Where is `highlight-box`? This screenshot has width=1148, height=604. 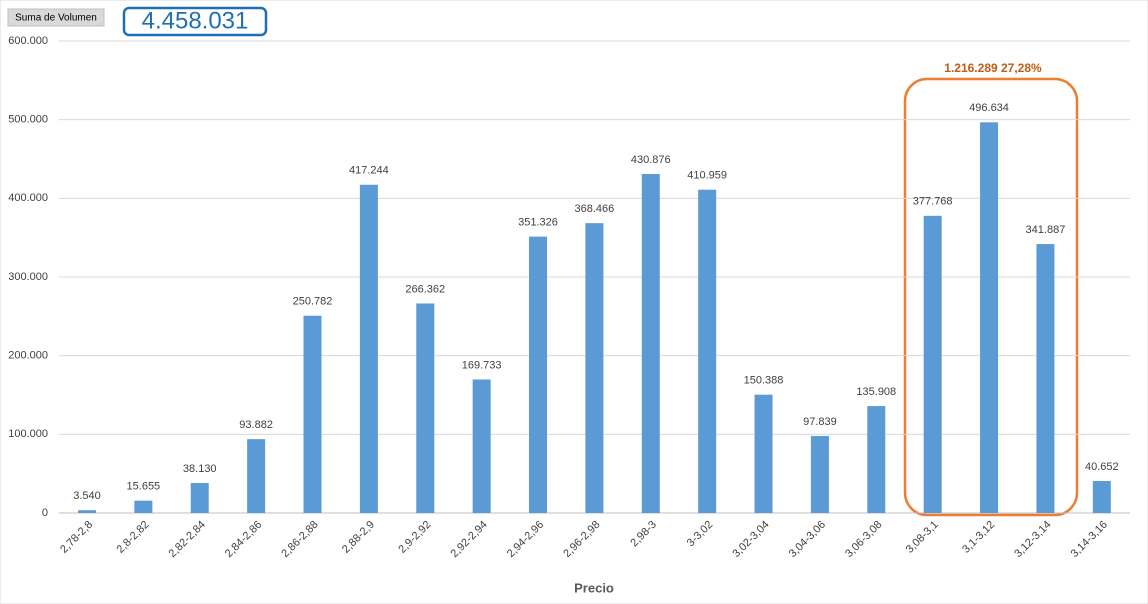 highlight-box is located at coordinates (991, 297).